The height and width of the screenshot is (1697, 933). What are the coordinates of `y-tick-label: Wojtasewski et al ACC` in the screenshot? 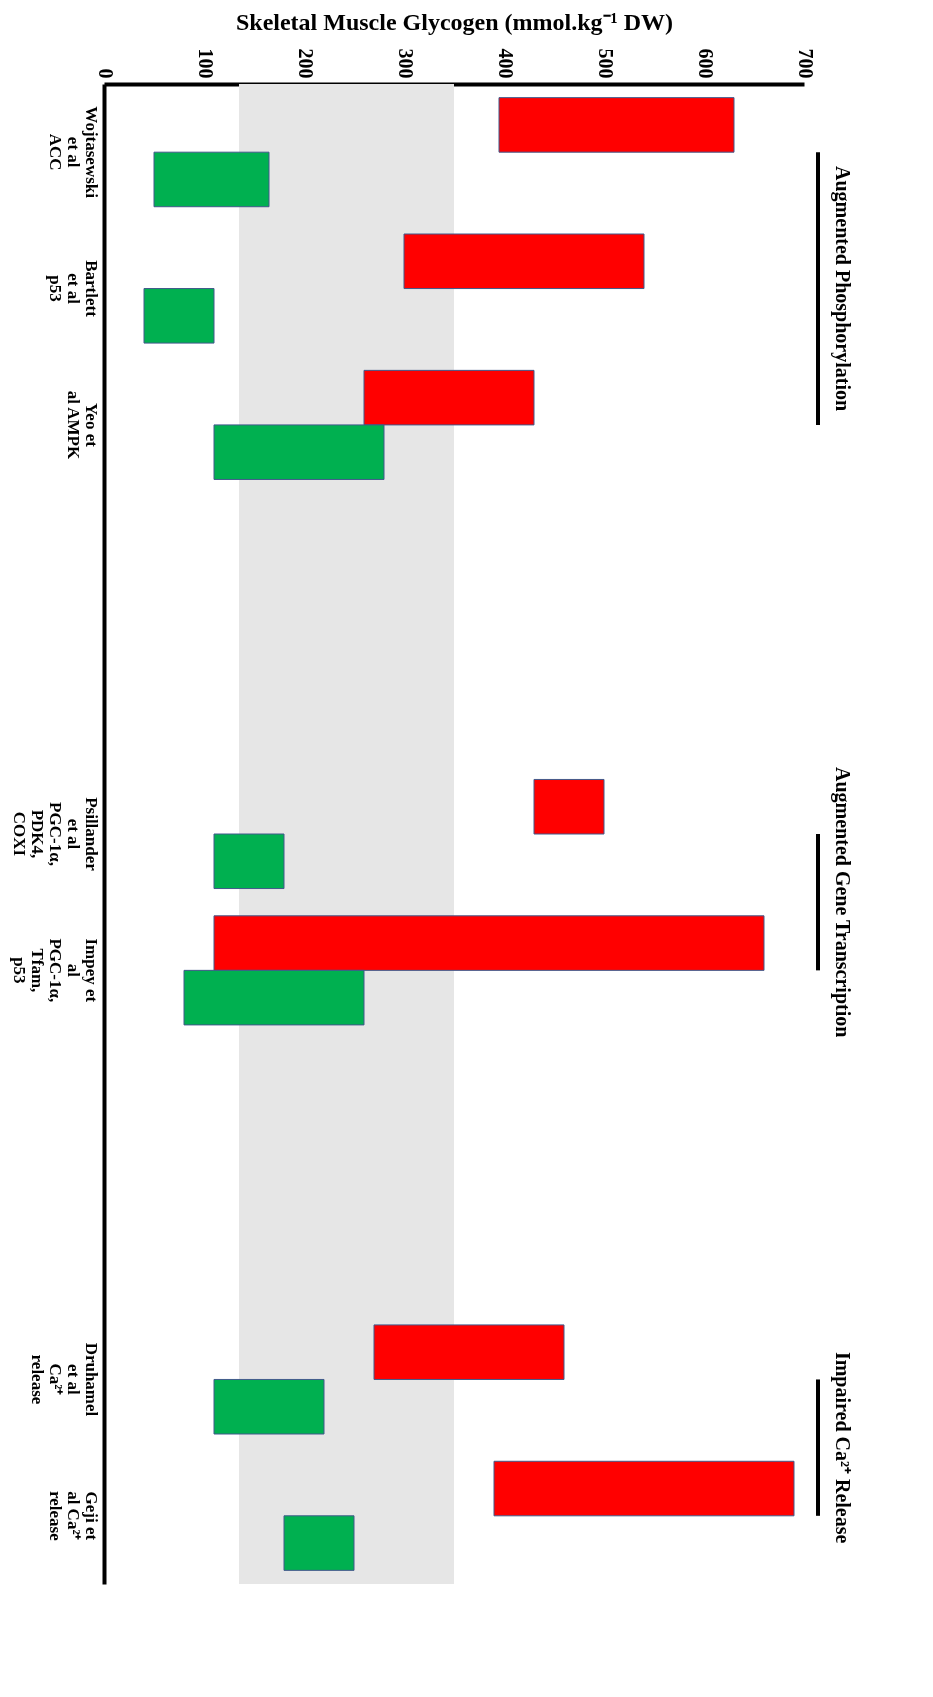 It's located at (73, 152).